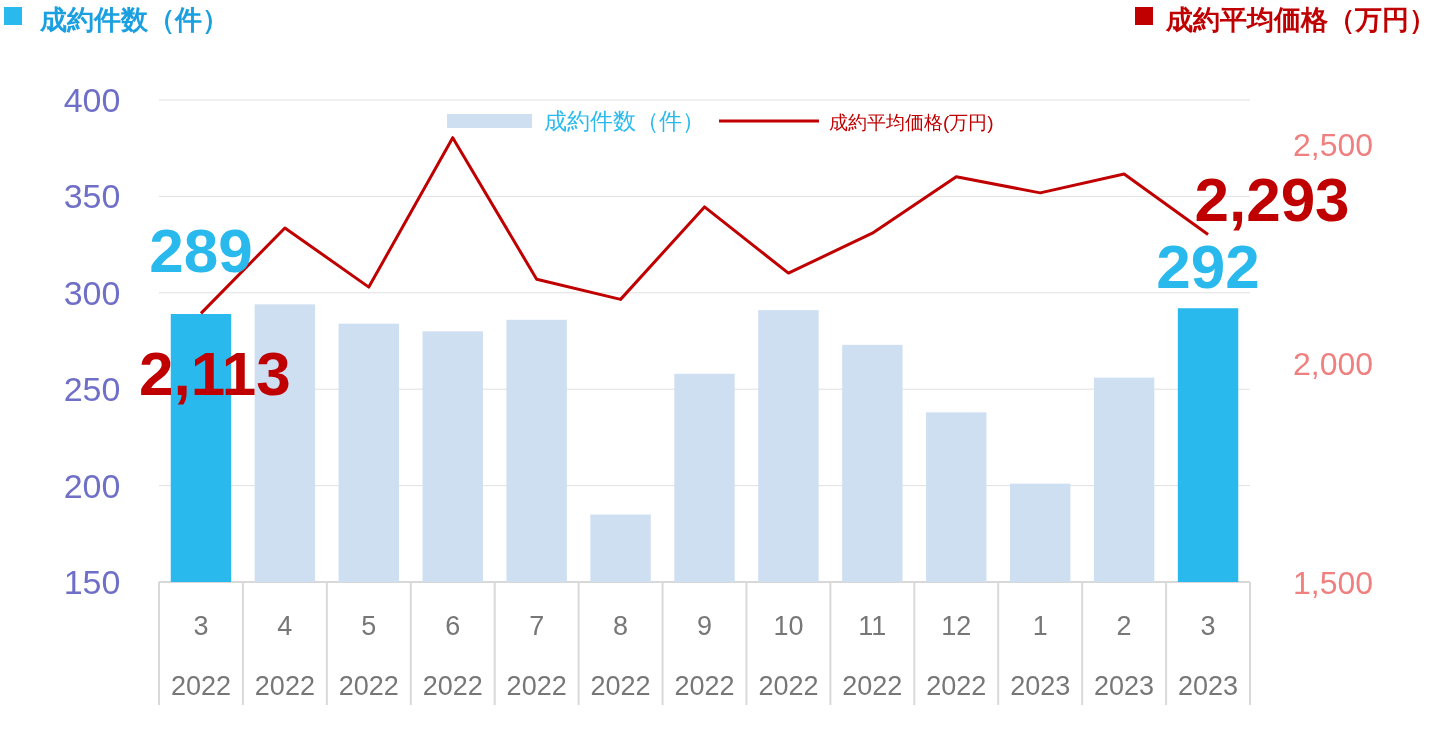  What do you see at coordinates (134, 20) in the screenshot?
I see `y-axis-title: 成約件数（件）` at bounding box center [134, 20].